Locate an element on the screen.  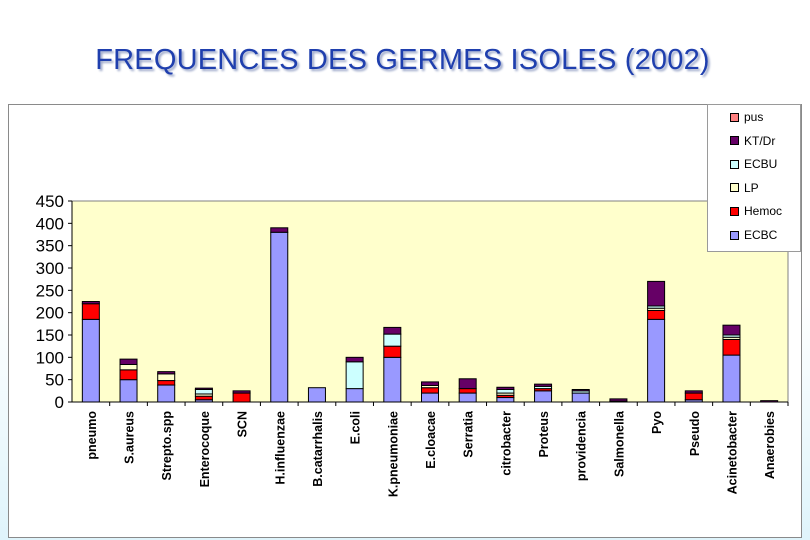
legend-item-pus: pus is located at coordinates (746, 117).